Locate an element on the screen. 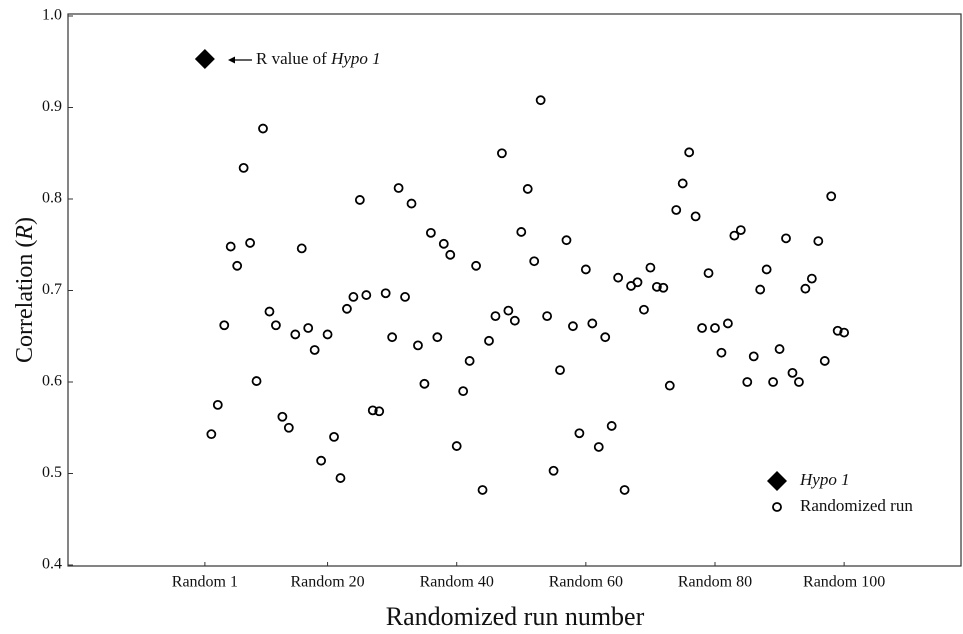 The width and height of the screenshot is (963, 634). annotation-arrowhead is located at coordinates (231, 60).